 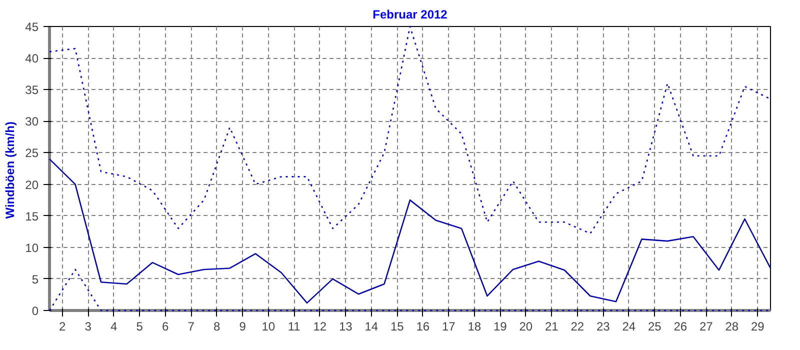 I want to click on y-tick-label: 20, so click(x=32, y=185).